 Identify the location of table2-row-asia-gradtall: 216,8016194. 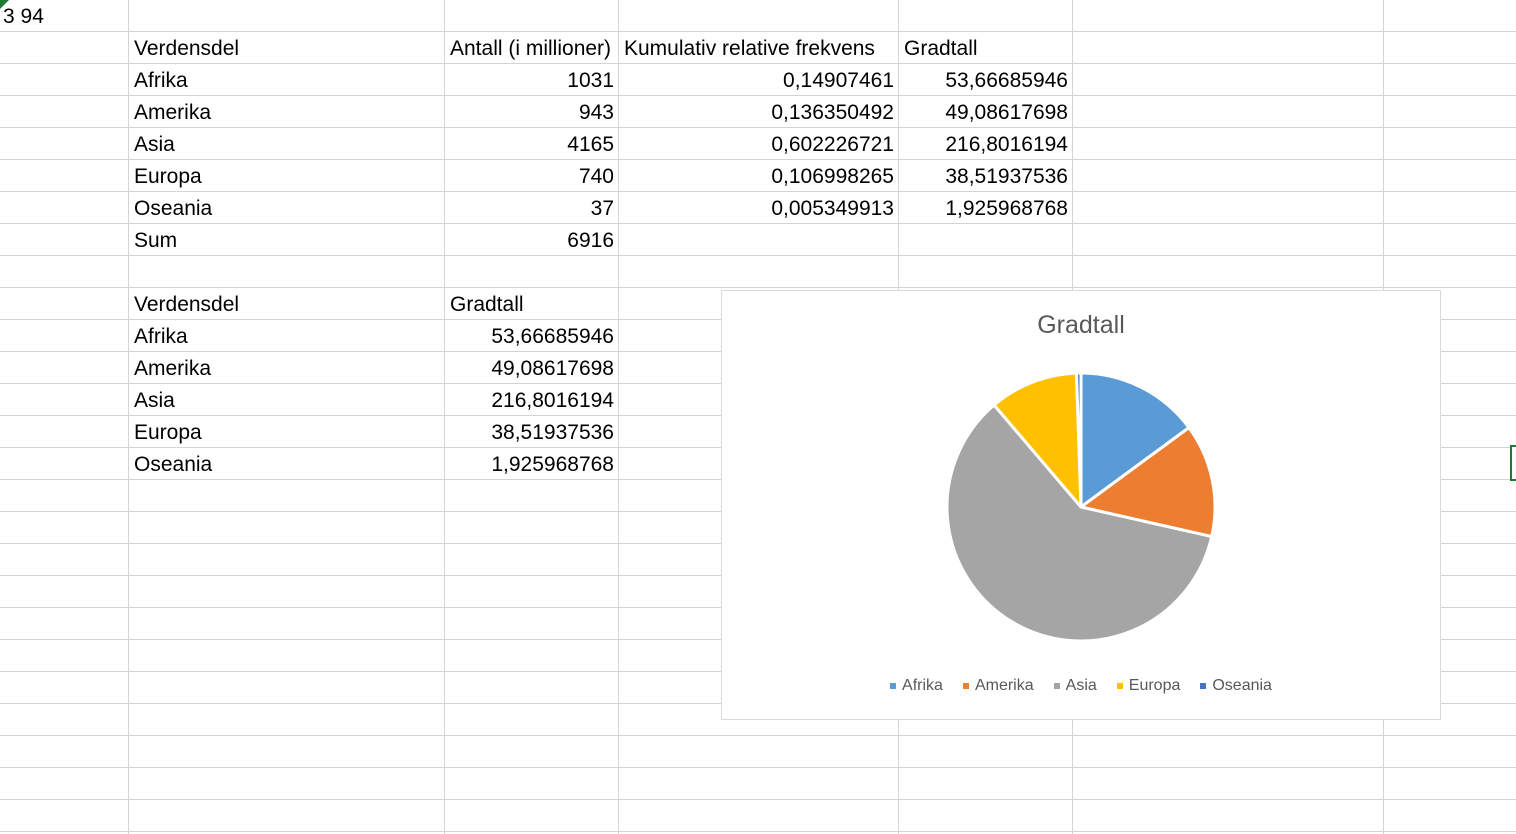
(552, 400).